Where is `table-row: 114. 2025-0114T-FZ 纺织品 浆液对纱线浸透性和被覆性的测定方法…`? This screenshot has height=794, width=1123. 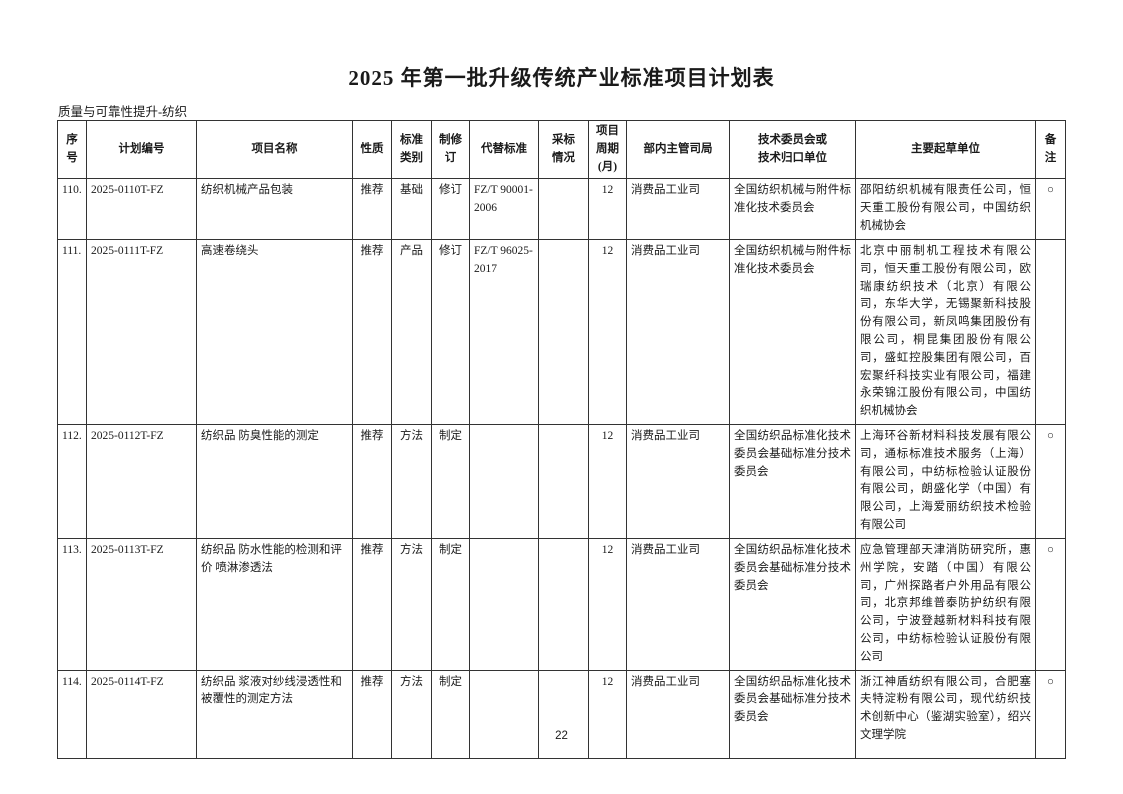
table-row: 114. 2025-0114T-FZ 纺织品 浆液对纱线浸透性和被覆性的测定方法… is located at coordinates (561, 714).